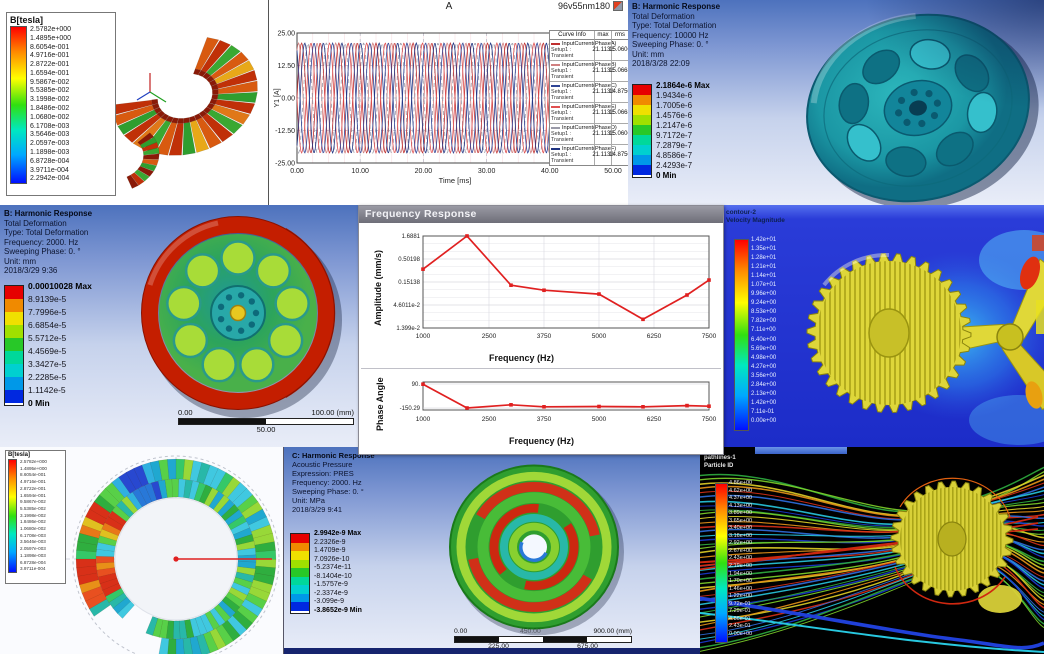 This screenshot has width=1044, height=654. What do you see at coordinates (555, 65) in the screenshot?
I see `curve-swatch` at bounding box center [555, 65].